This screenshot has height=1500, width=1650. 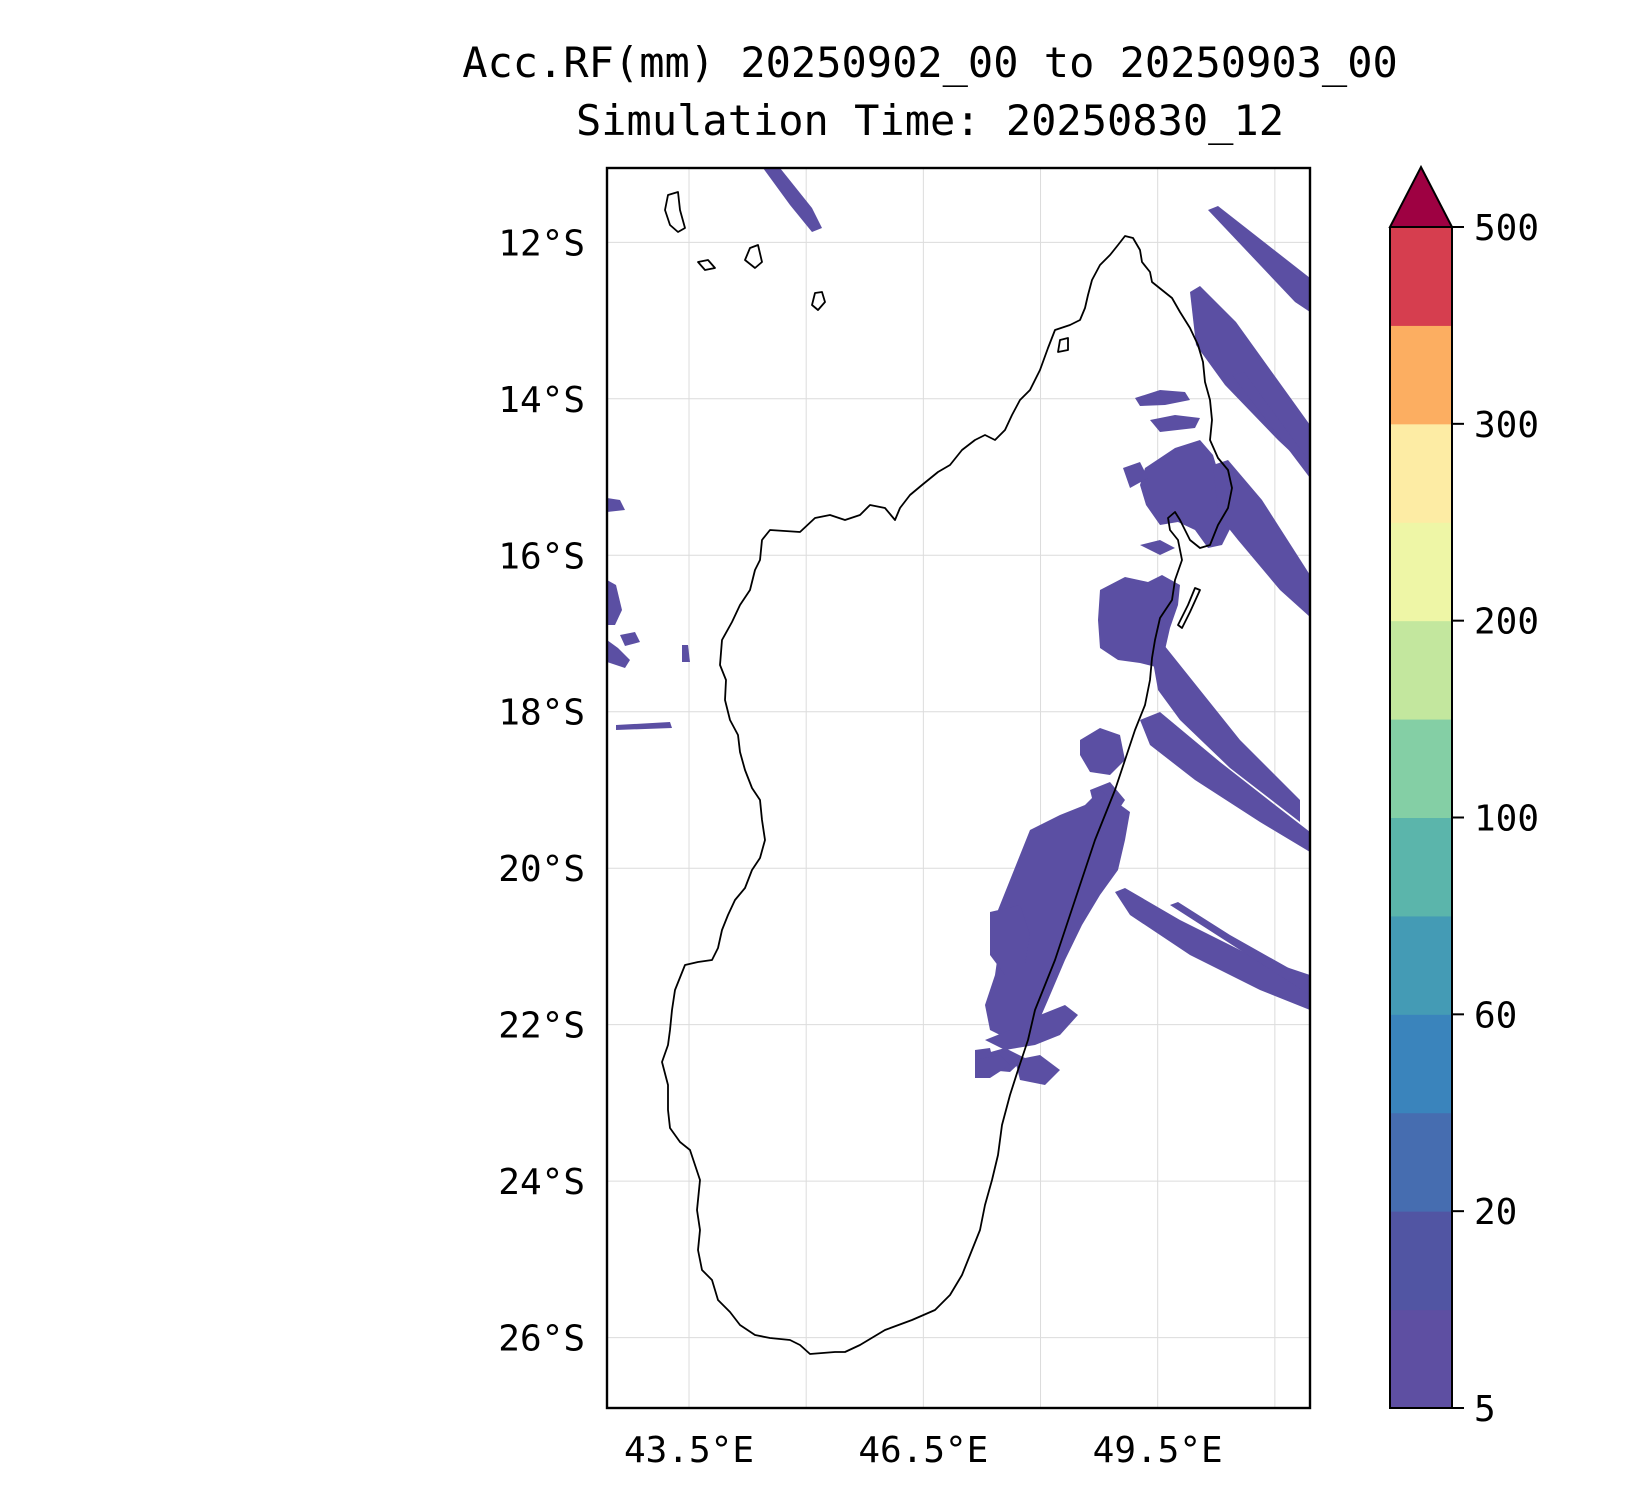 What do you see at coordinates (1063, 345) in the screenshot?
I see `island-nosy-be` at bounding box center [1063, 345].